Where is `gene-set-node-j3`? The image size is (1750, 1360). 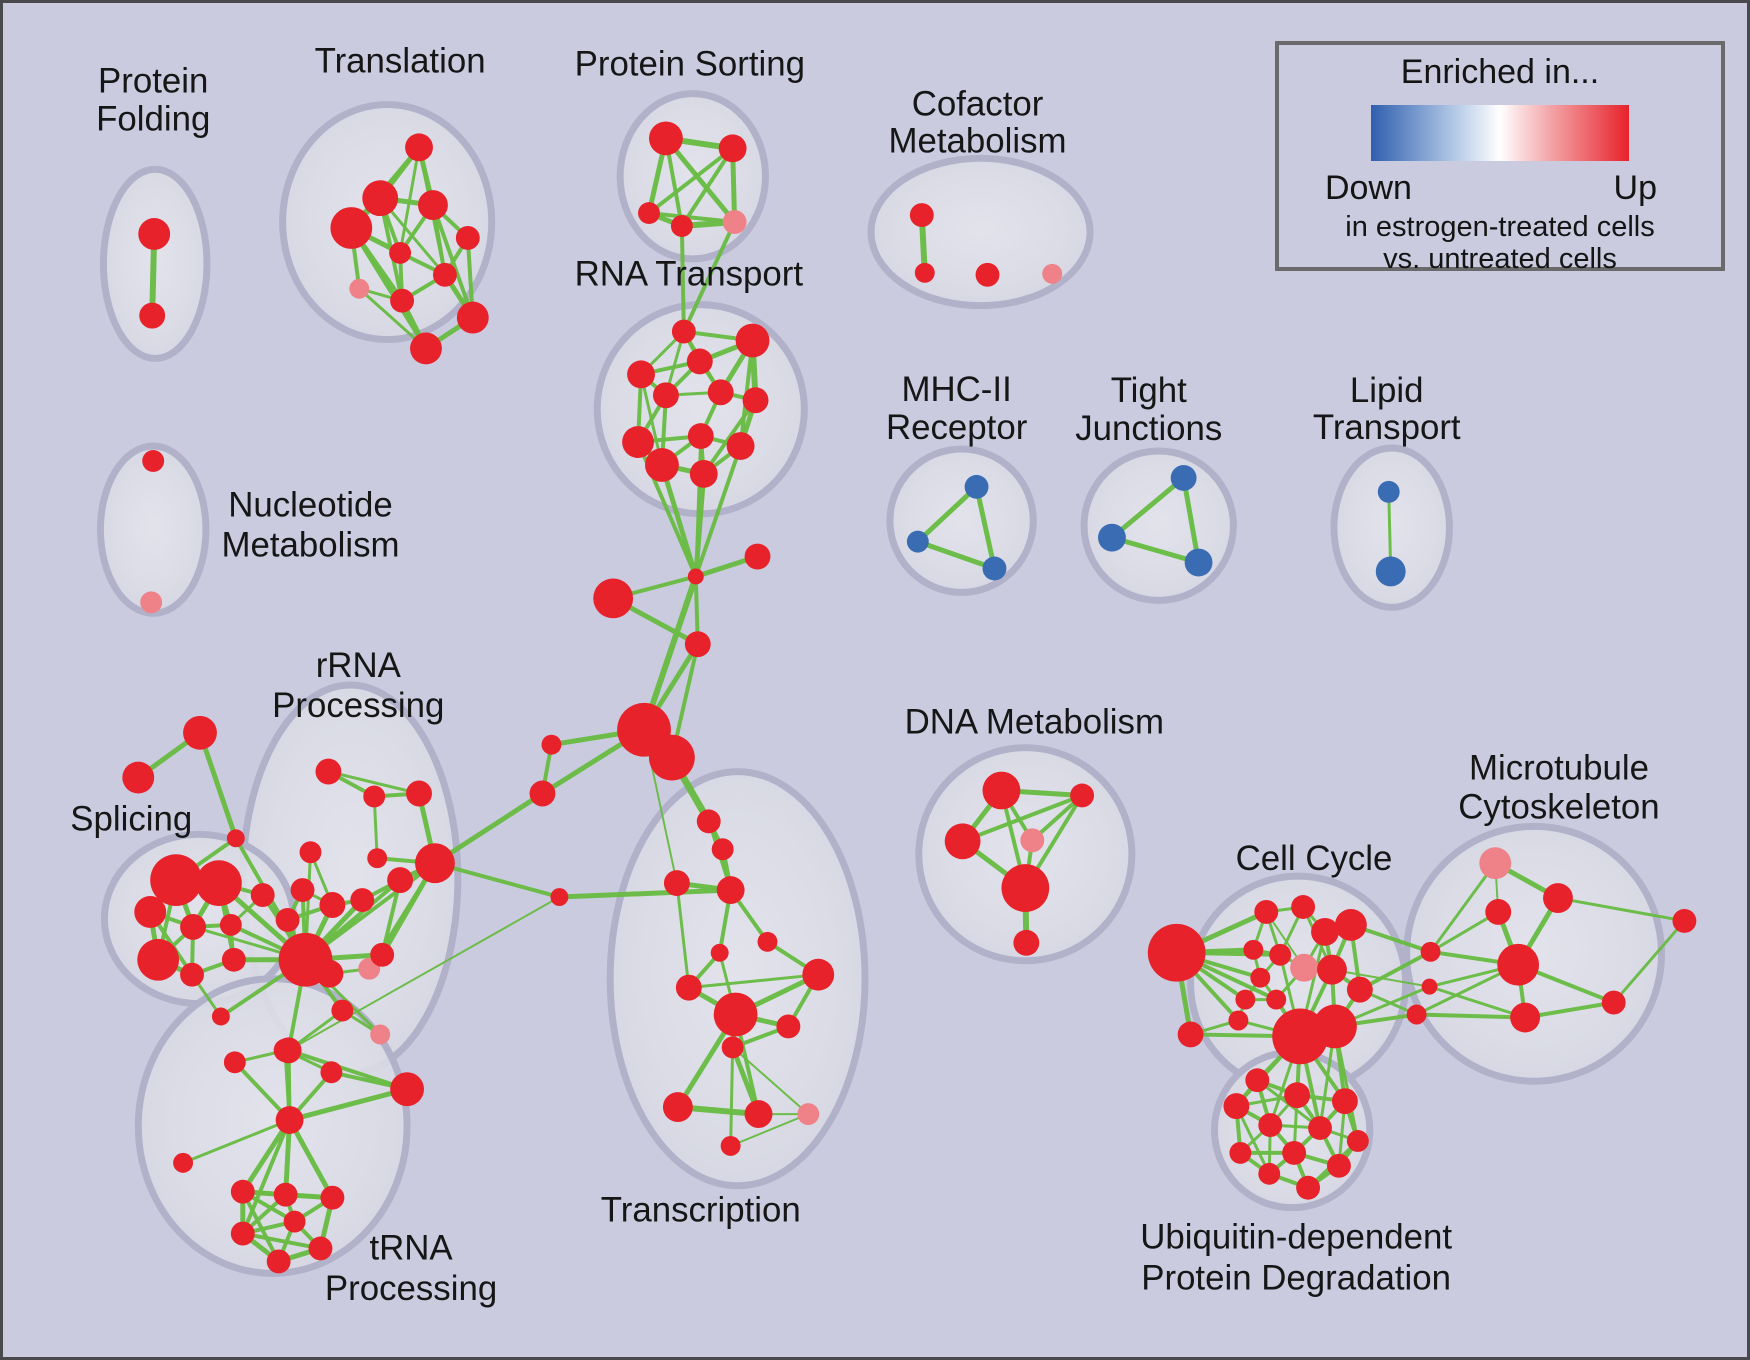
gene-set-node-j3 is located at coordinates (1416, 1014).